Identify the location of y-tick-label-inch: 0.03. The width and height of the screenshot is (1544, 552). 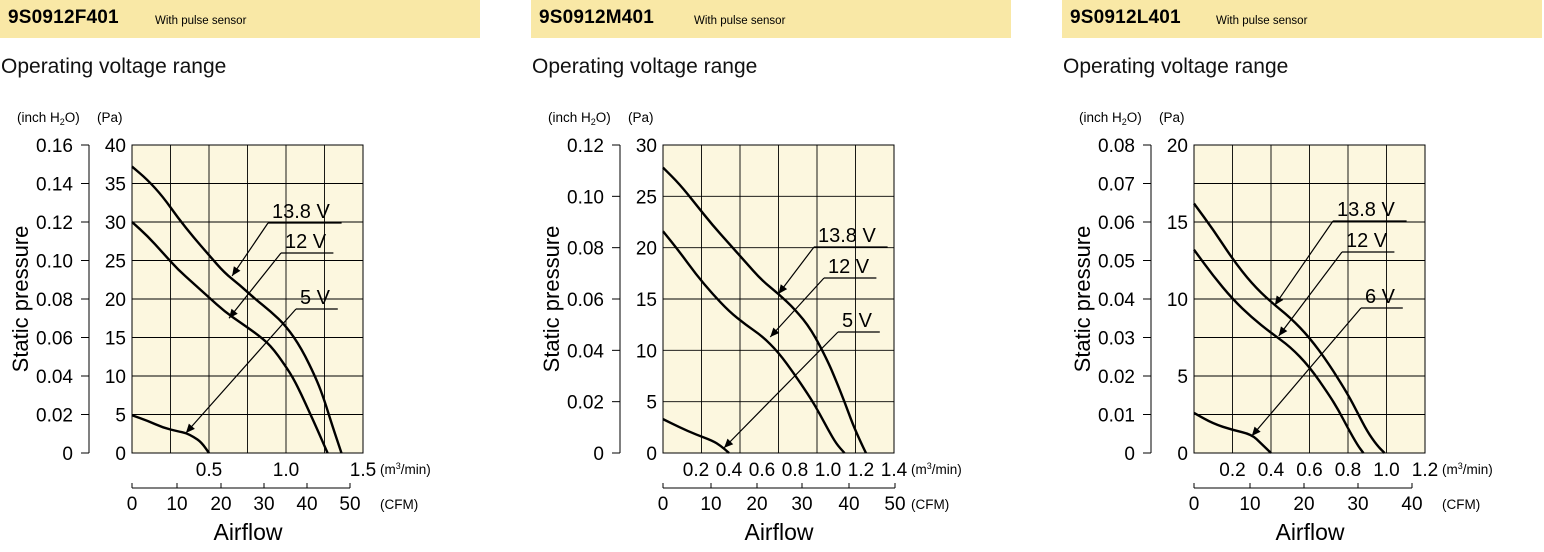
(1116, 339).